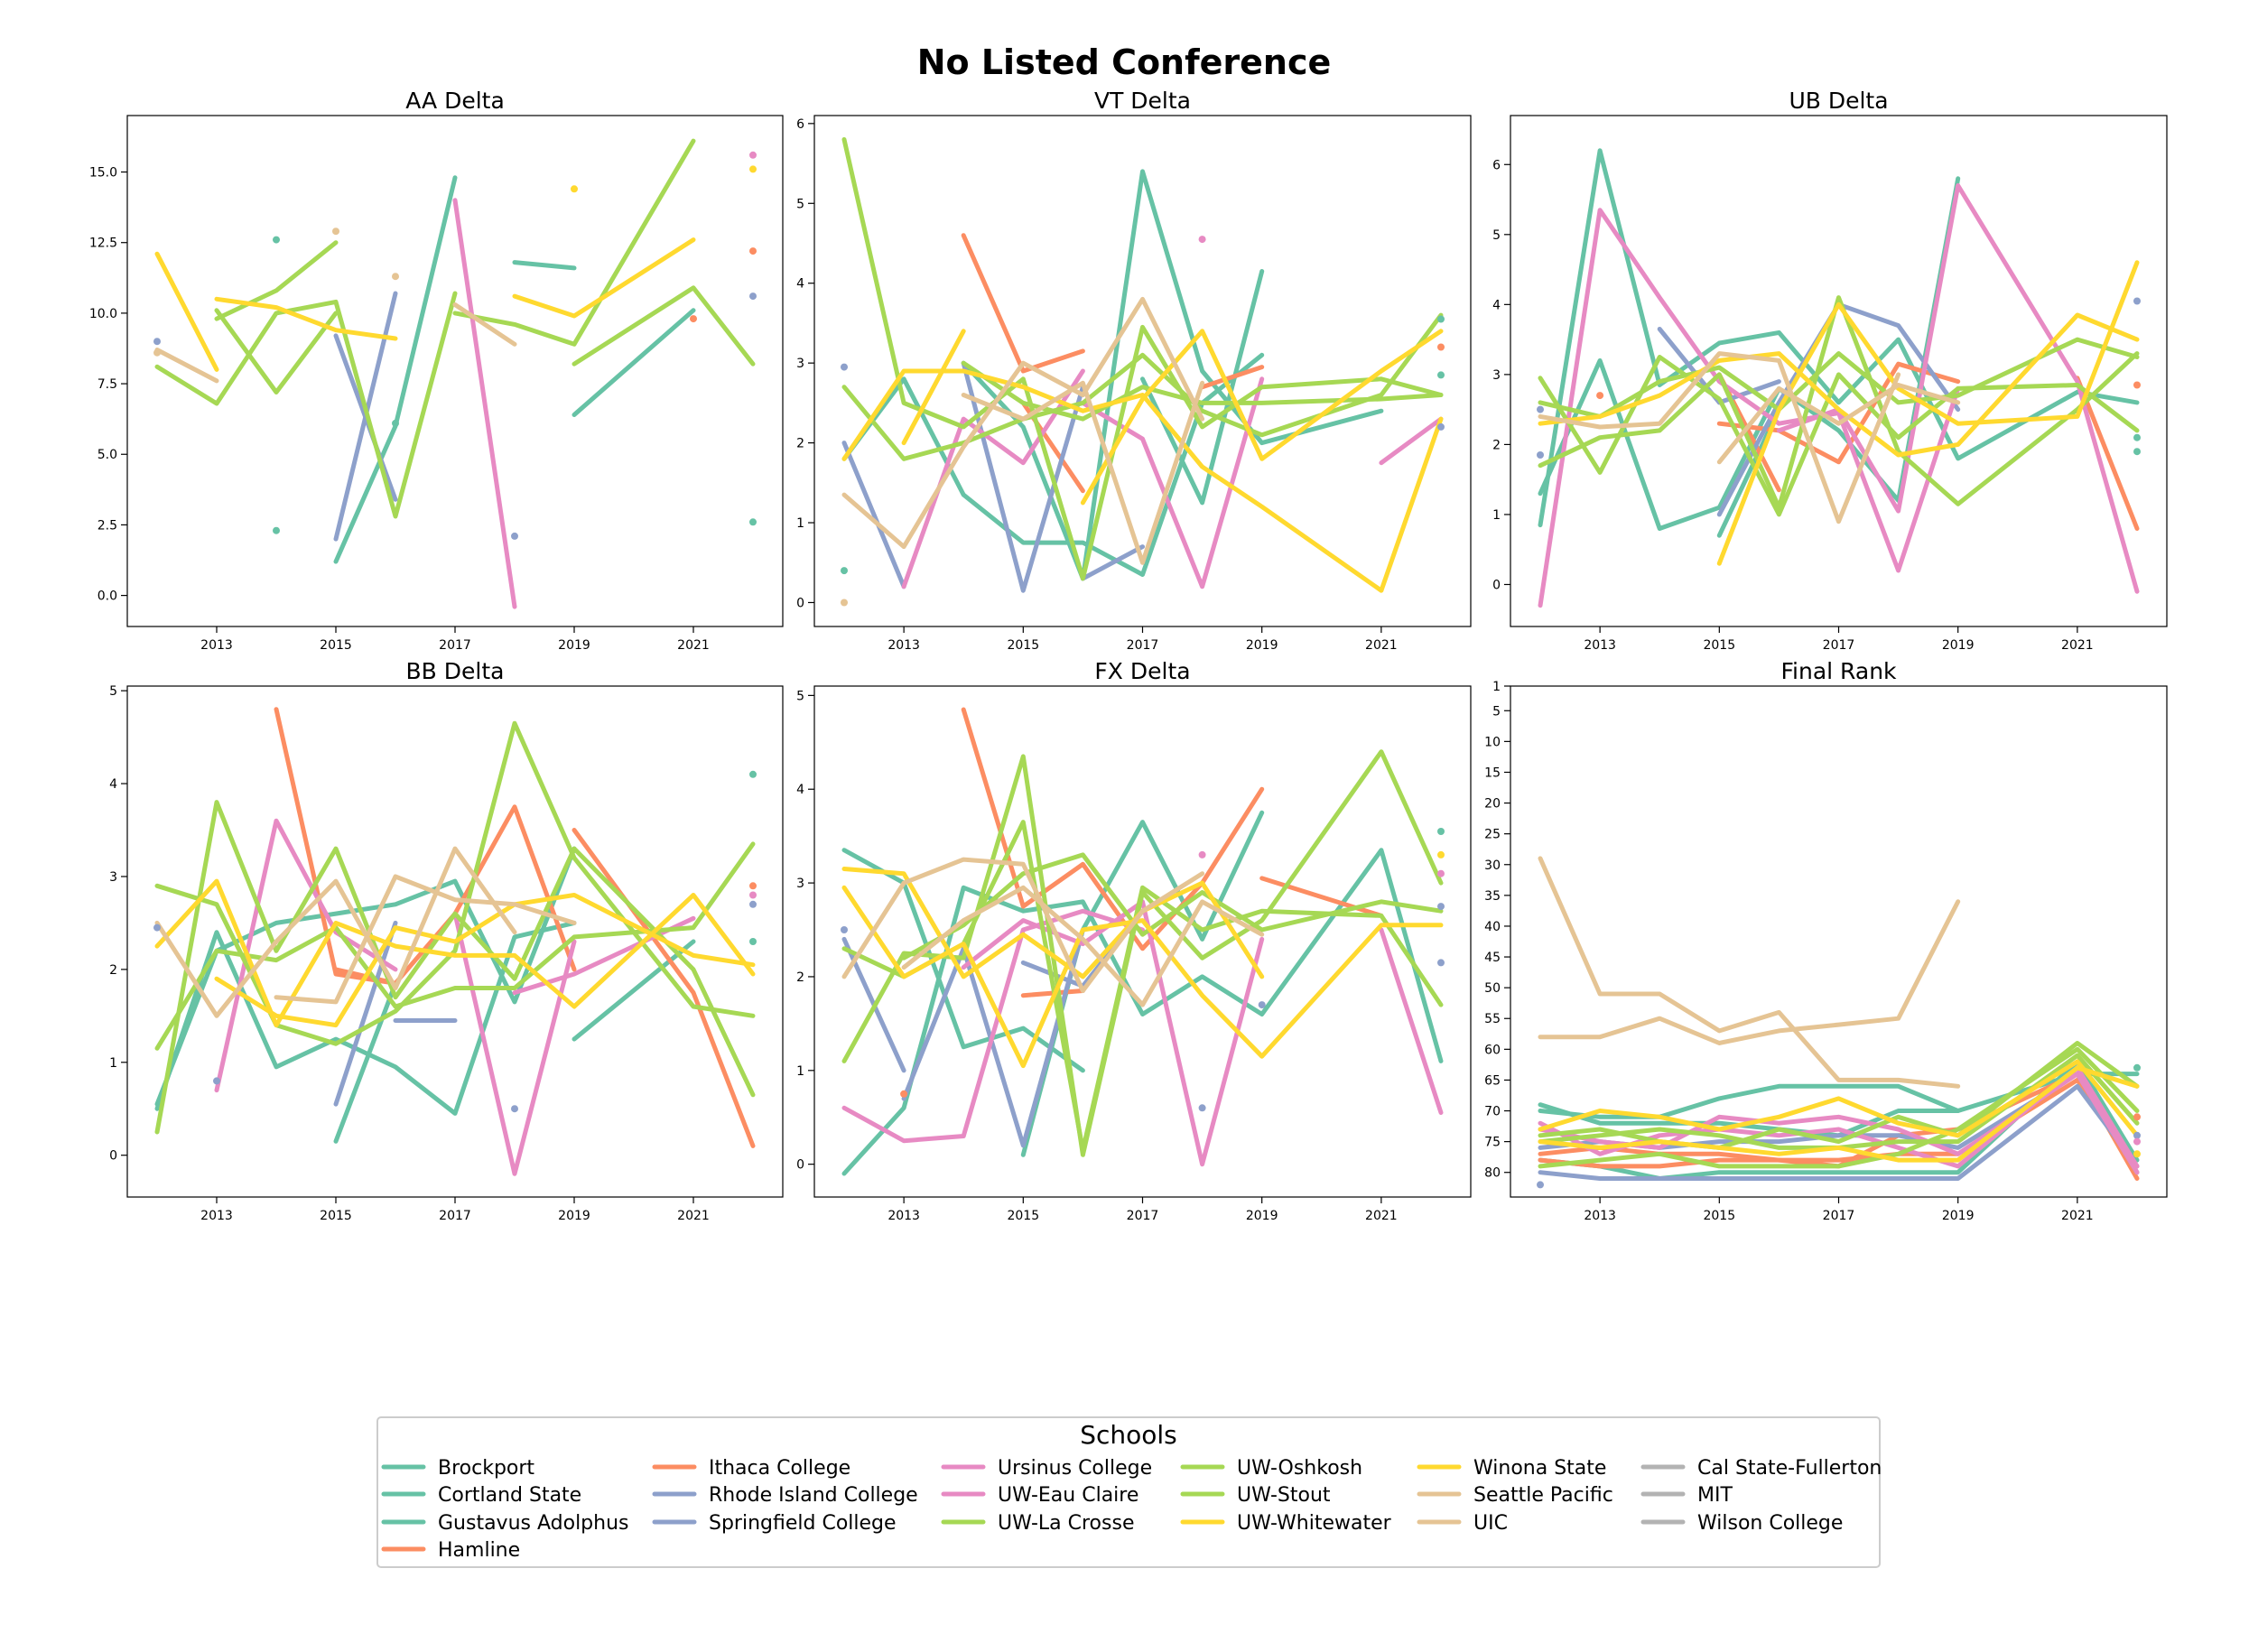 The height and width of the screenshot is (1652, 2249). What do you see at coordinates (800, 977) in the screenshot?
I see `chart-fx-delta-ytick-label-2: 2` at bounding box center [800, 977].